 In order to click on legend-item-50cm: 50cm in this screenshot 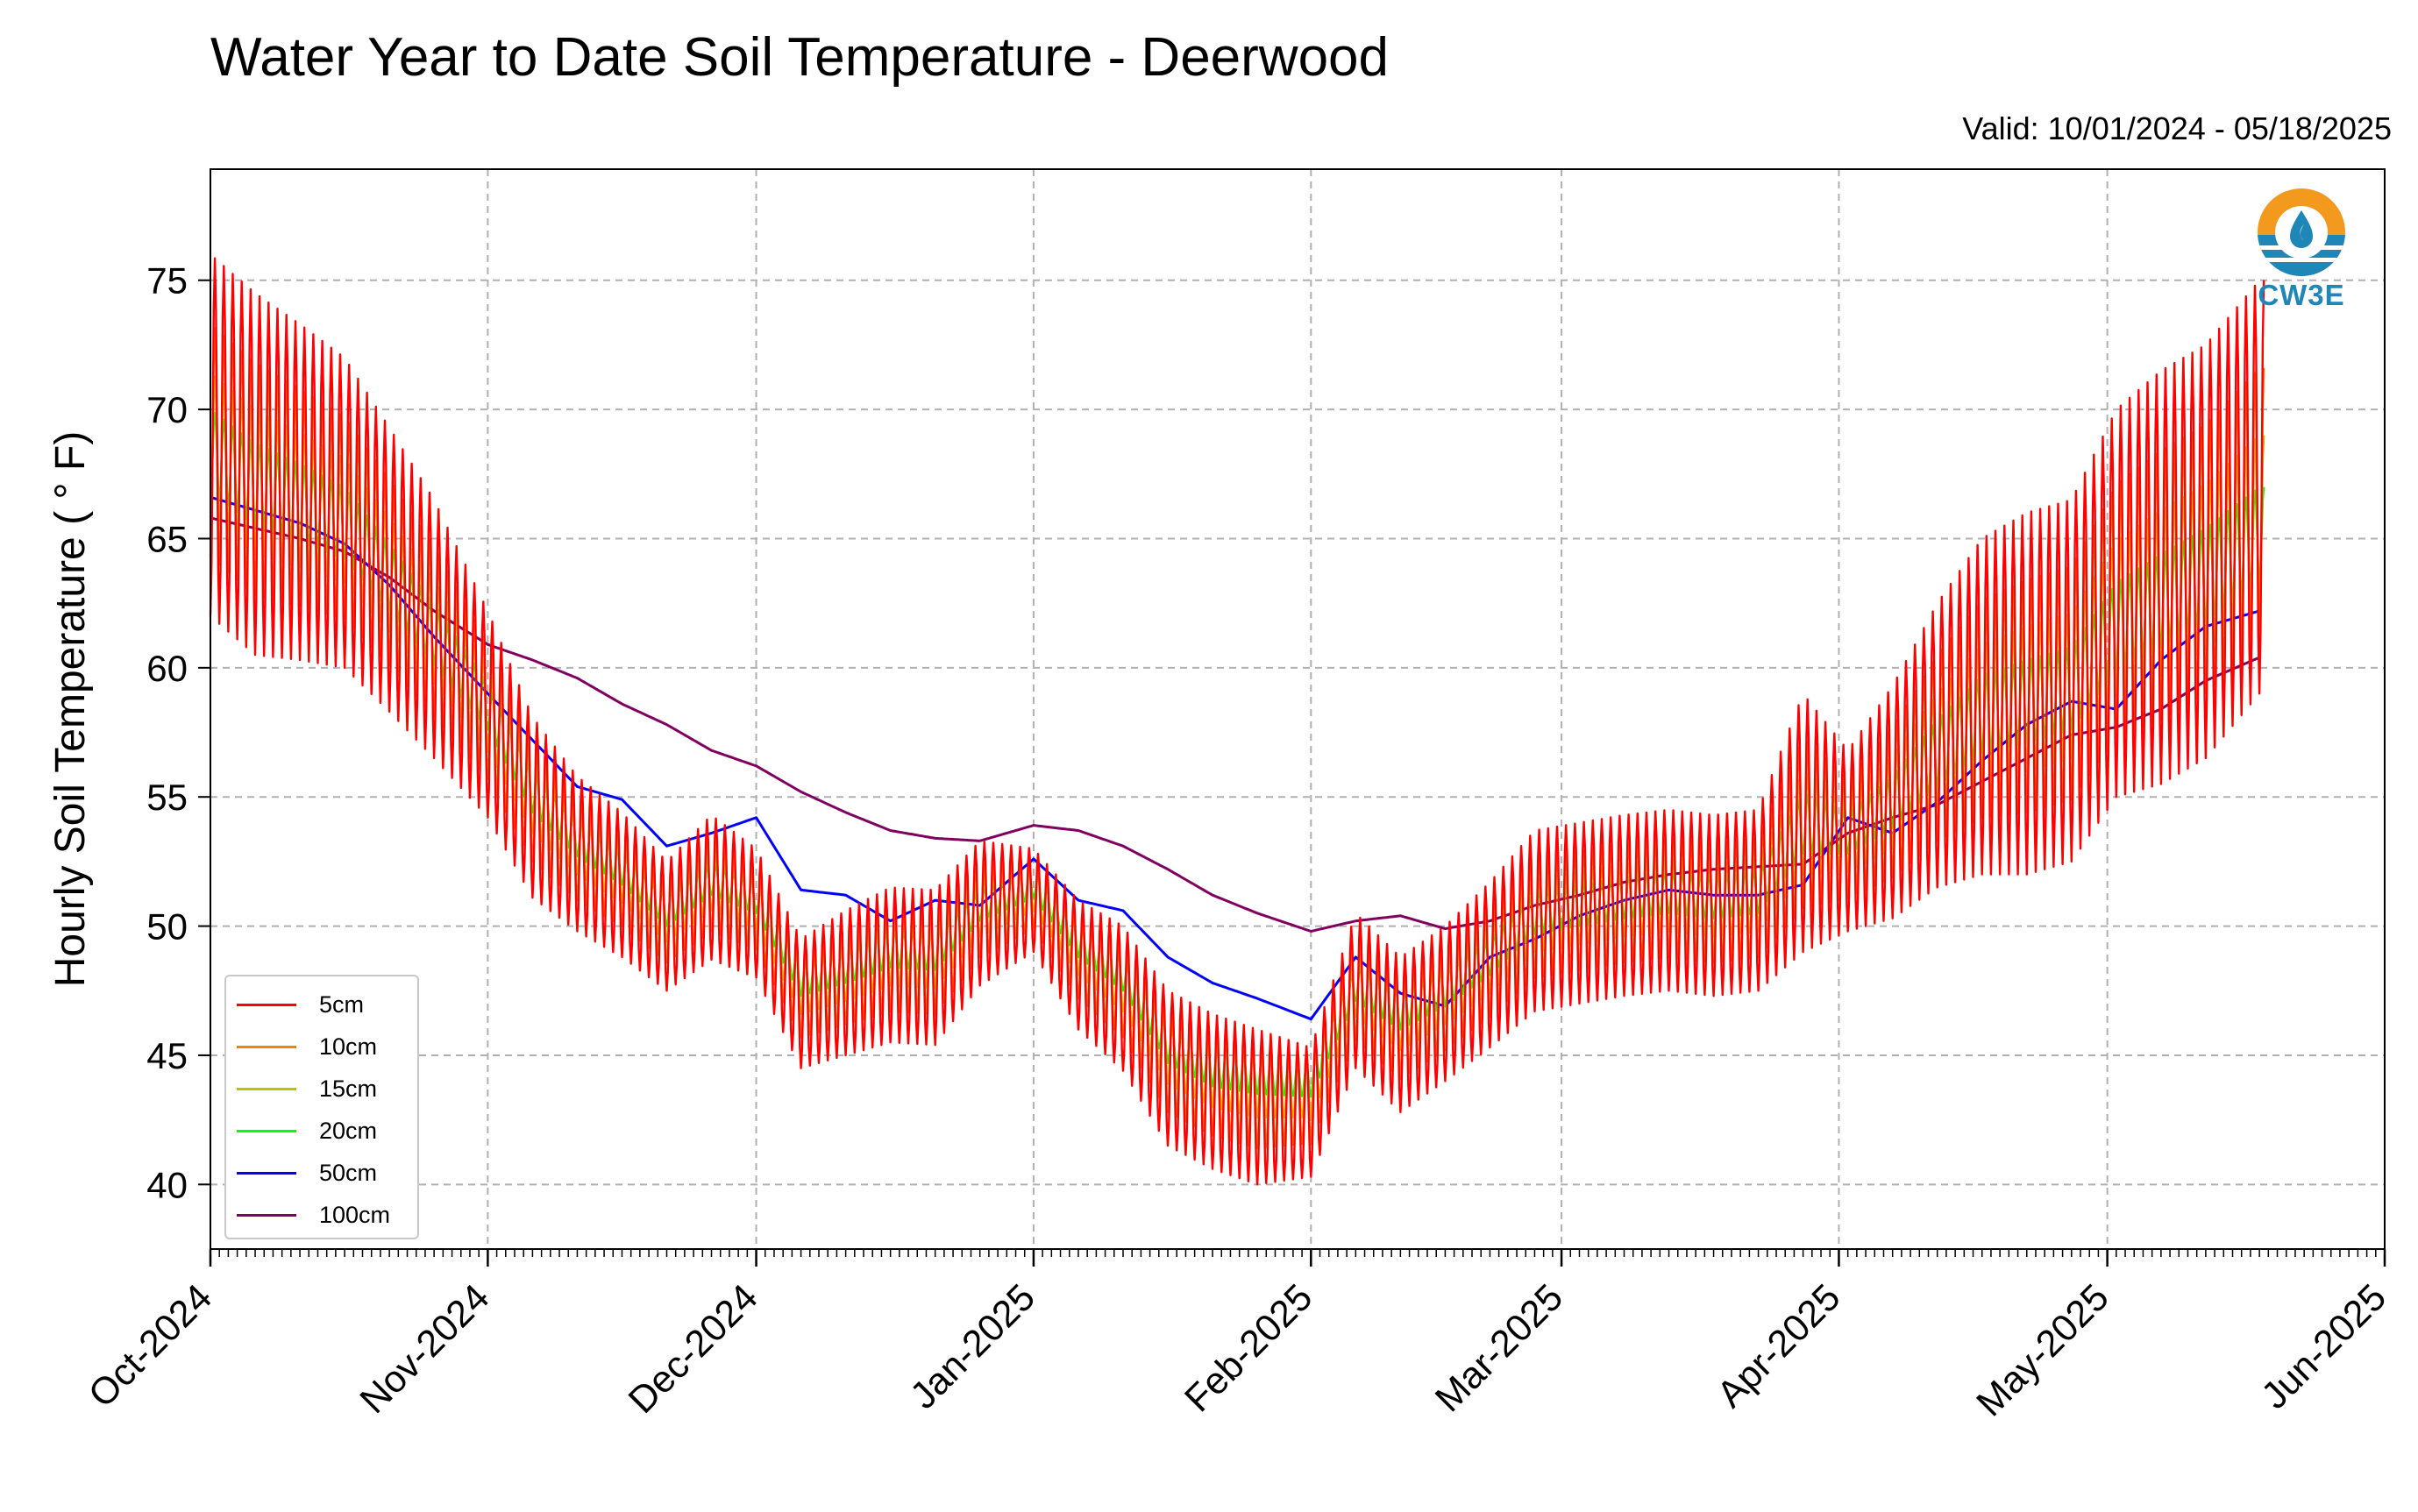, I will do `click(307, 1173)`.